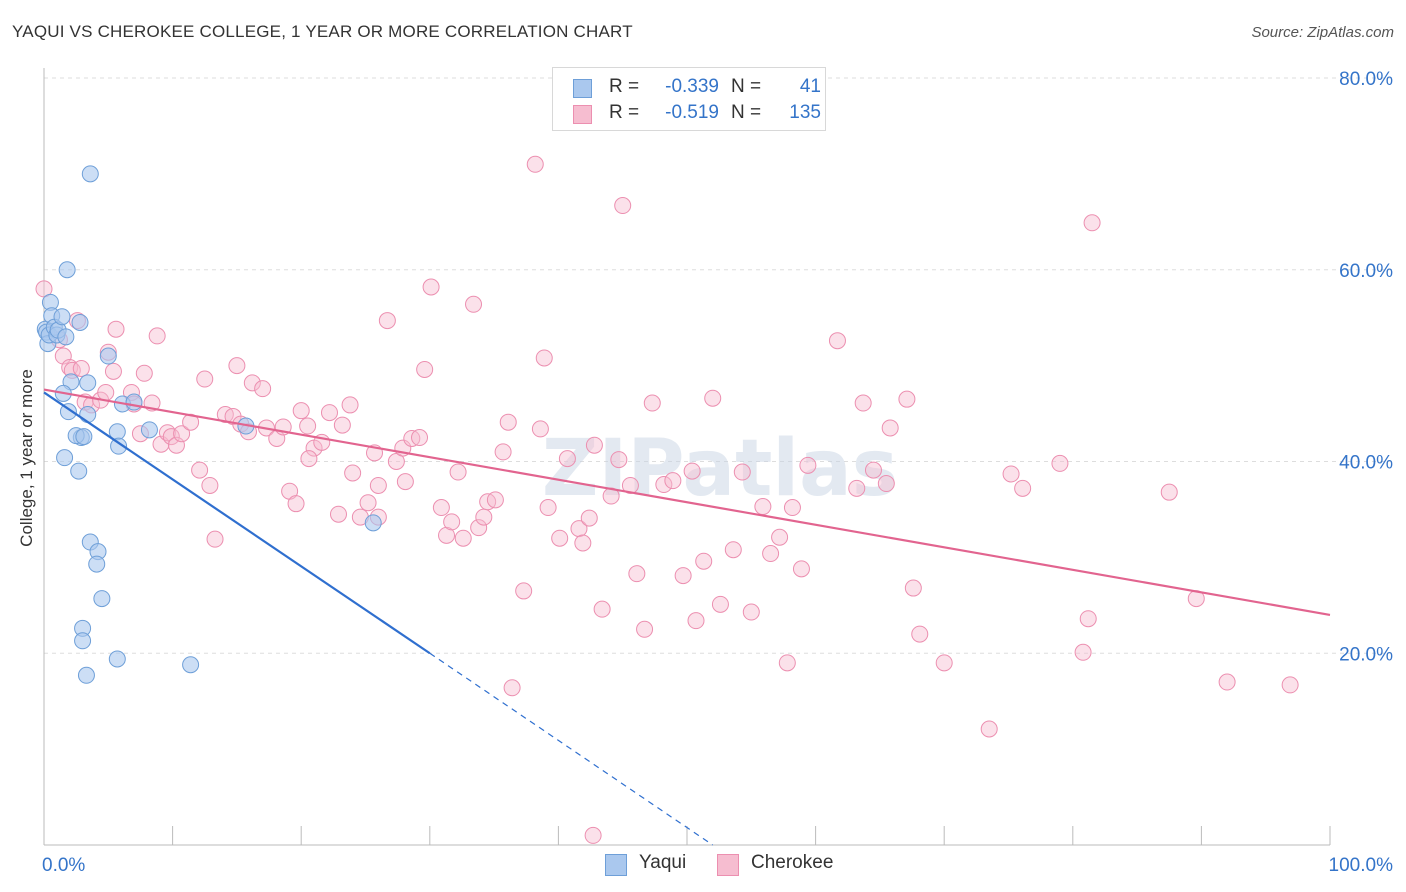 This screenshot has height=892, width=1406. I want to click on watermark: ZIPatlas, so click(720, 469).